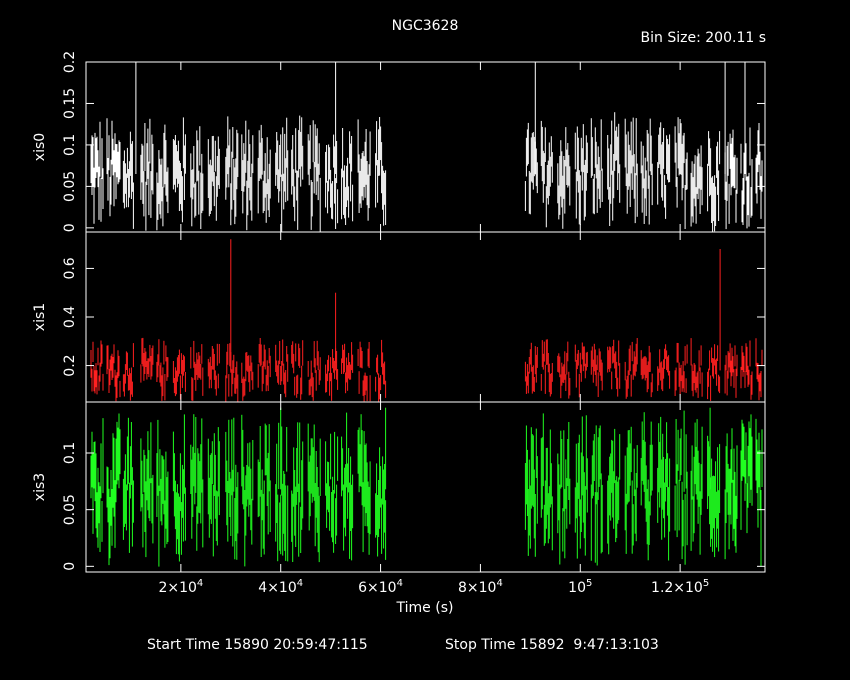 The image size is (850, 680). Describe the element at coordinates (380, 587) in the screenshot. I see `x-tick-label: 6×104` at that location.